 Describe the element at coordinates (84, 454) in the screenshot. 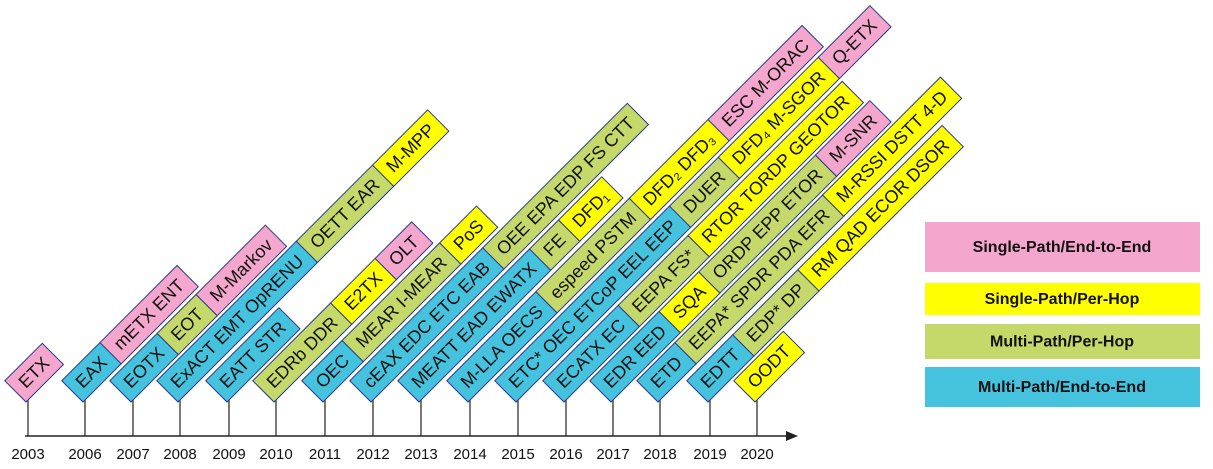

I see `year-label: 2006` at that location.